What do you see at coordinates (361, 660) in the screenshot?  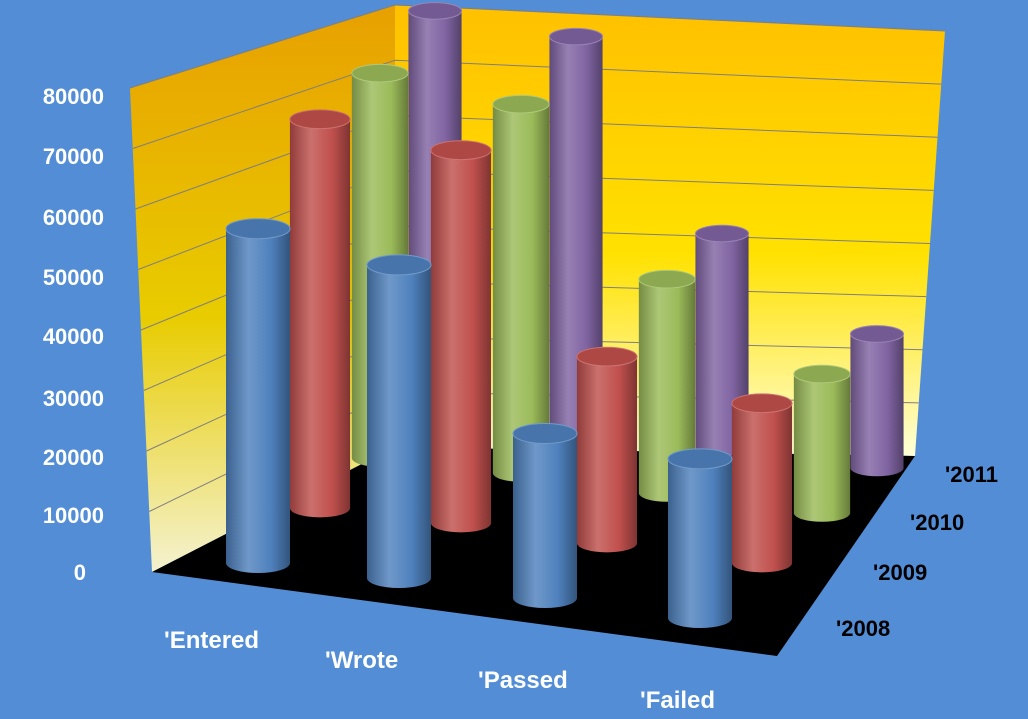 I see `x-tick-wrote: 'Wrote` at bounding box center [361, 660].